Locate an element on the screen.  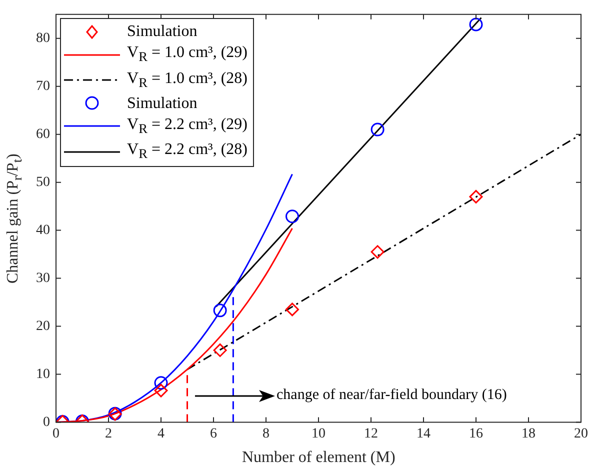
x-axis-title: Number of element (M) is located at coordinates (319, 458).